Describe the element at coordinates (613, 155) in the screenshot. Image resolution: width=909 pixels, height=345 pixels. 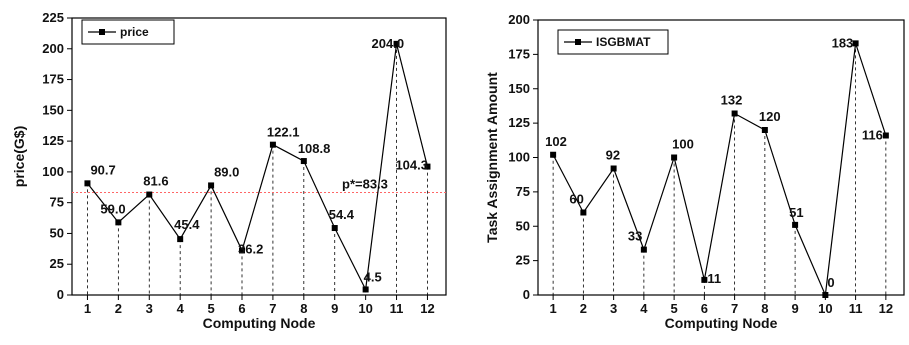
I see `data-label: 92` at that location.